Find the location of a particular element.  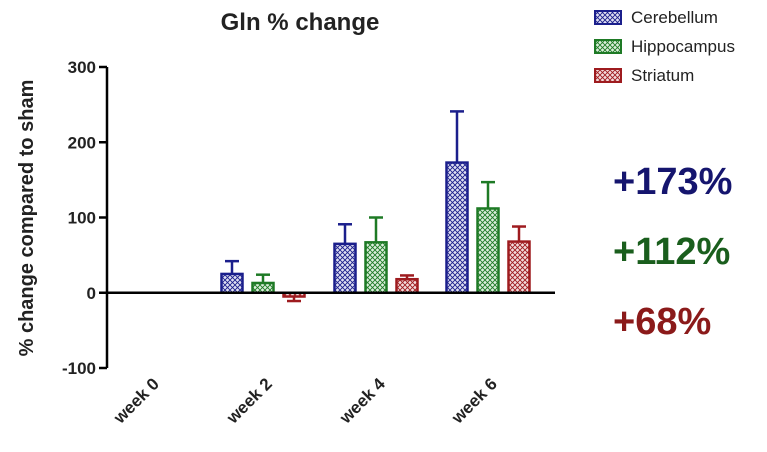

y-tick-label: 0 is located at coordinates (91, 293).